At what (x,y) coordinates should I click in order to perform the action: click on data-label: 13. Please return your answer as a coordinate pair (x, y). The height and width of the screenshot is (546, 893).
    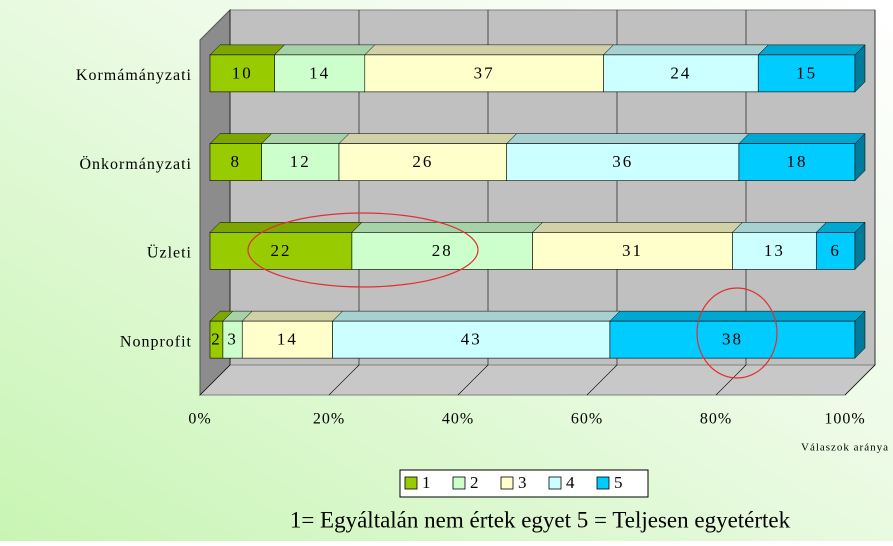
    Looking at the image, I should click on (774, 250).